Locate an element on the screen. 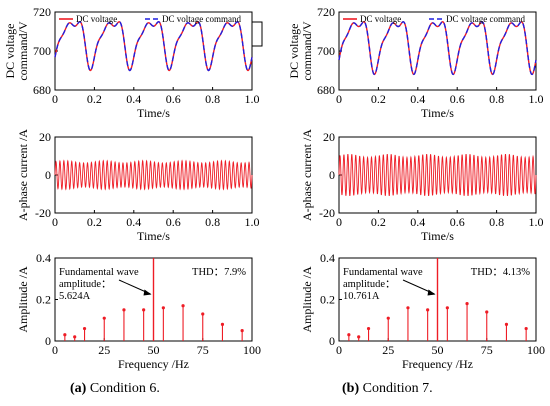 This screenshot has height=406, width=550. a-voltage-legend-label-dc-voltage: DC voltage is located at coordinates (96, 19).